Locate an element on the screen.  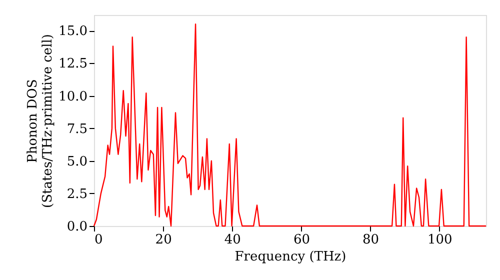
y-tick-label: 0.0 is located at coordinates (77, 227).